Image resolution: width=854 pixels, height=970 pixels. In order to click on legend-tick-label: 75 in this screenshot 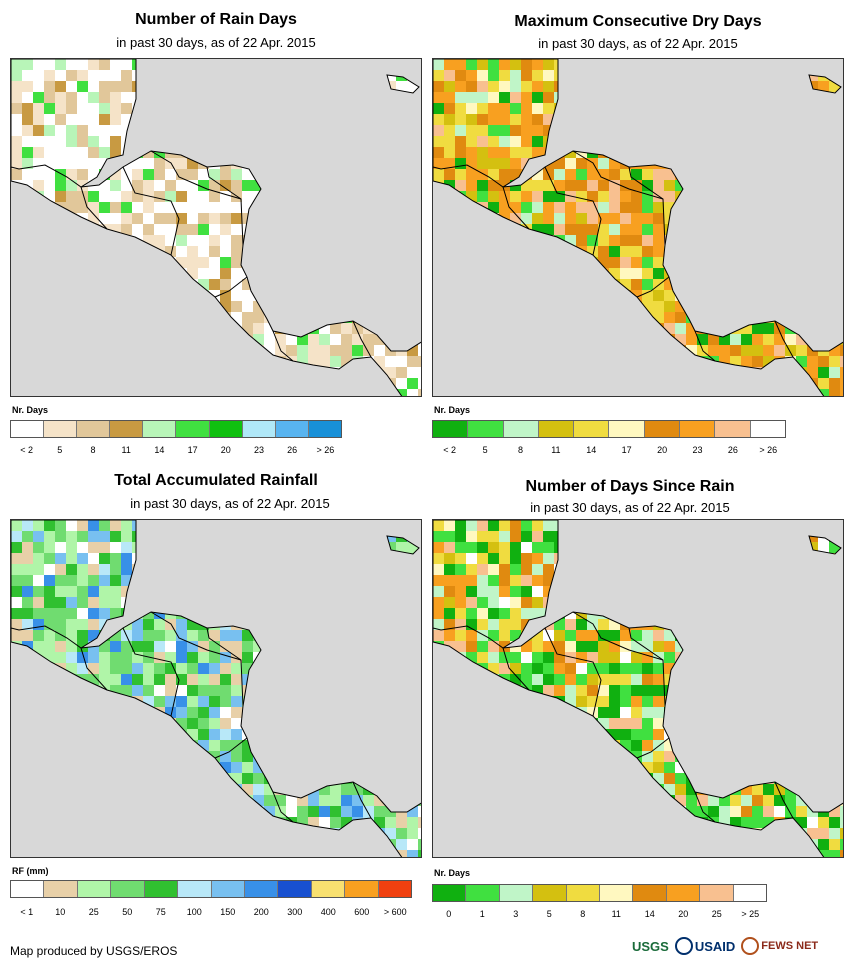, I will do `click(160, 912)`.